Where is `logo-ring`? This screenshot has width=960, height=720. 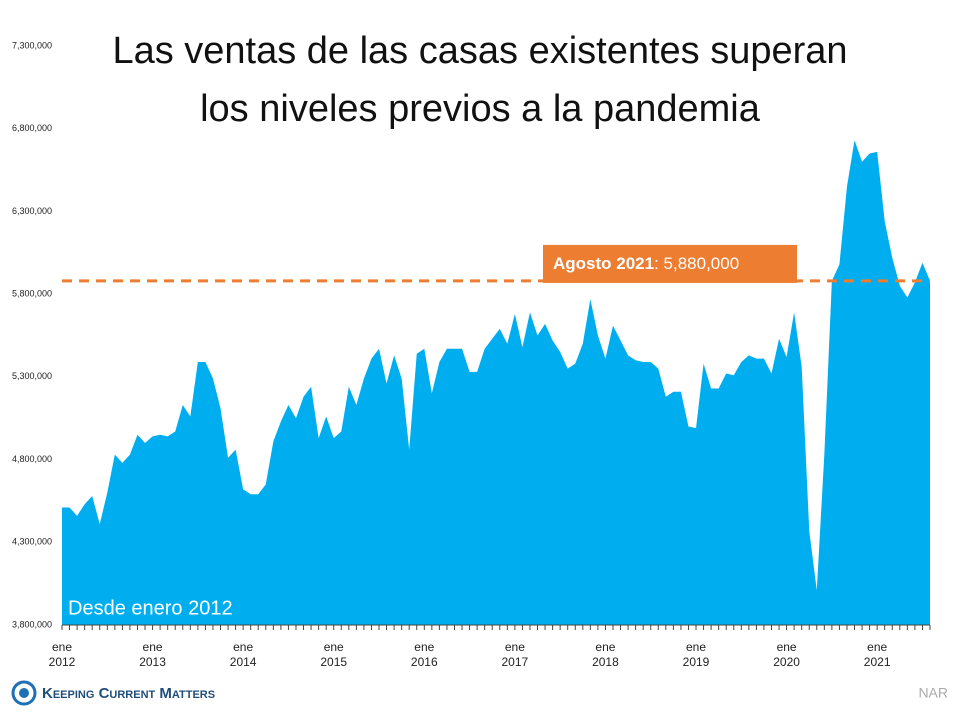
logo-ring is located at coordinates (24, 693).